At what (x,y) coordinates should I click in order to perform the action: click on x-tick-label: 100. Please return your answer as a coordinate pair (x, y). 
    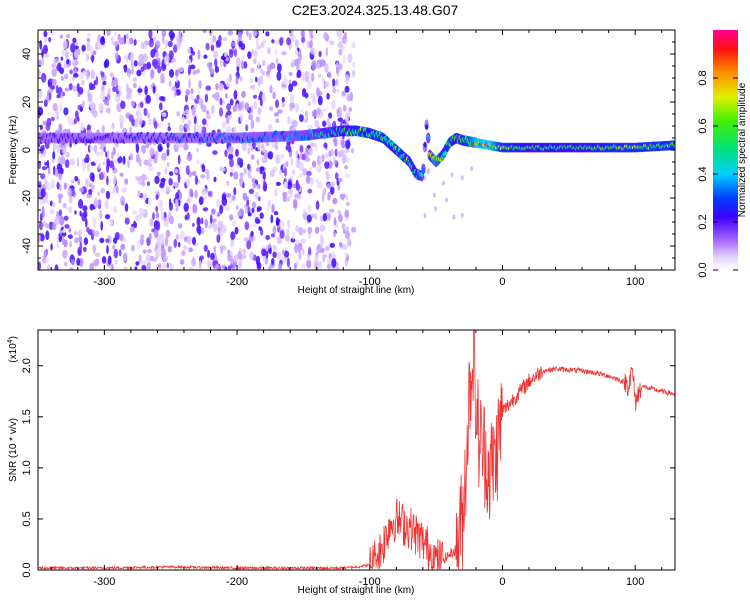
    Looking at the image, I should click on (635, 582).